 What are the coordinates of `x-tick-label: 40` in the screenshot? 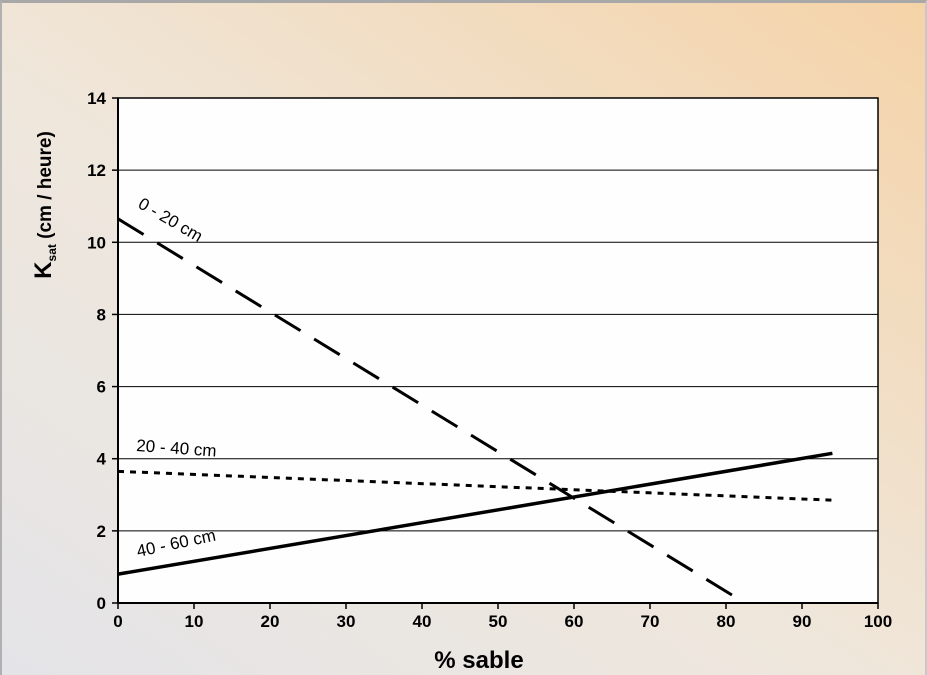 It's located at (422, 621).